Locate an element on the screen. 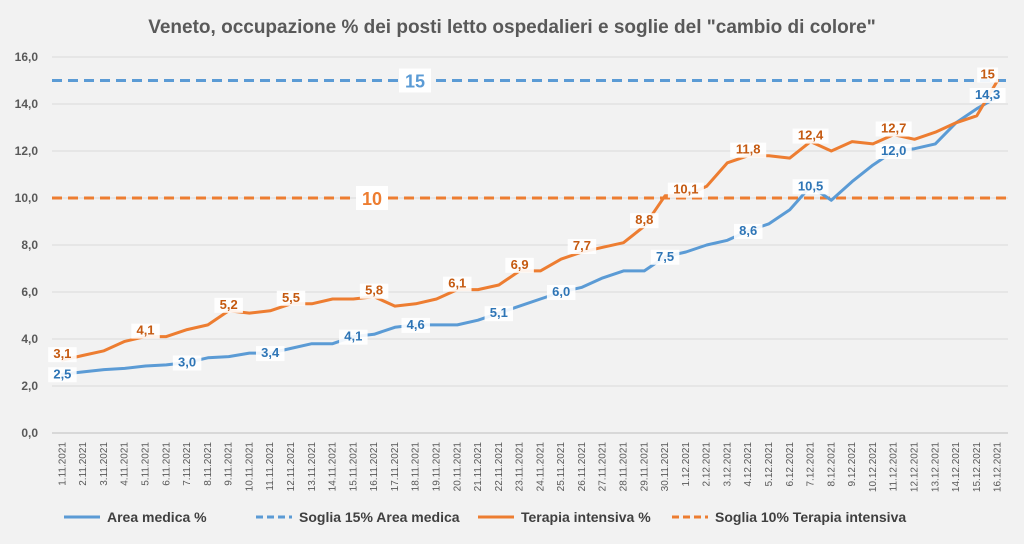  data-label: 5,2 is located at coordinates (229, 304).